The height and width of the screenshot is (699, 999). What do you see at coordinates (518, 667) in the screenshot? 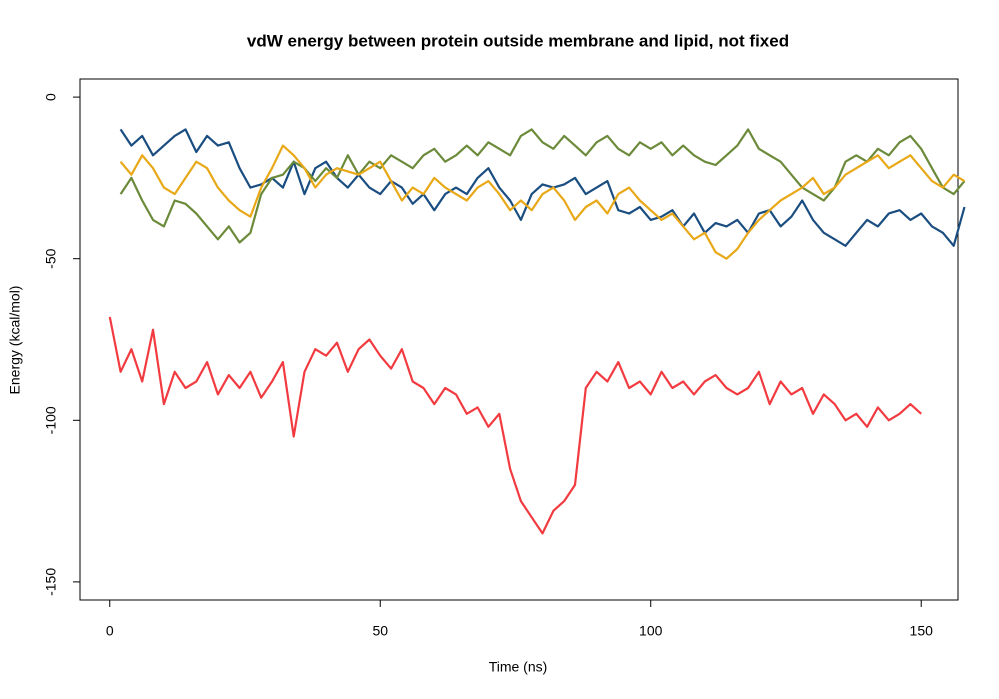
I see `x-axis-label: Time (ns)` at bounding box center [518, 667].